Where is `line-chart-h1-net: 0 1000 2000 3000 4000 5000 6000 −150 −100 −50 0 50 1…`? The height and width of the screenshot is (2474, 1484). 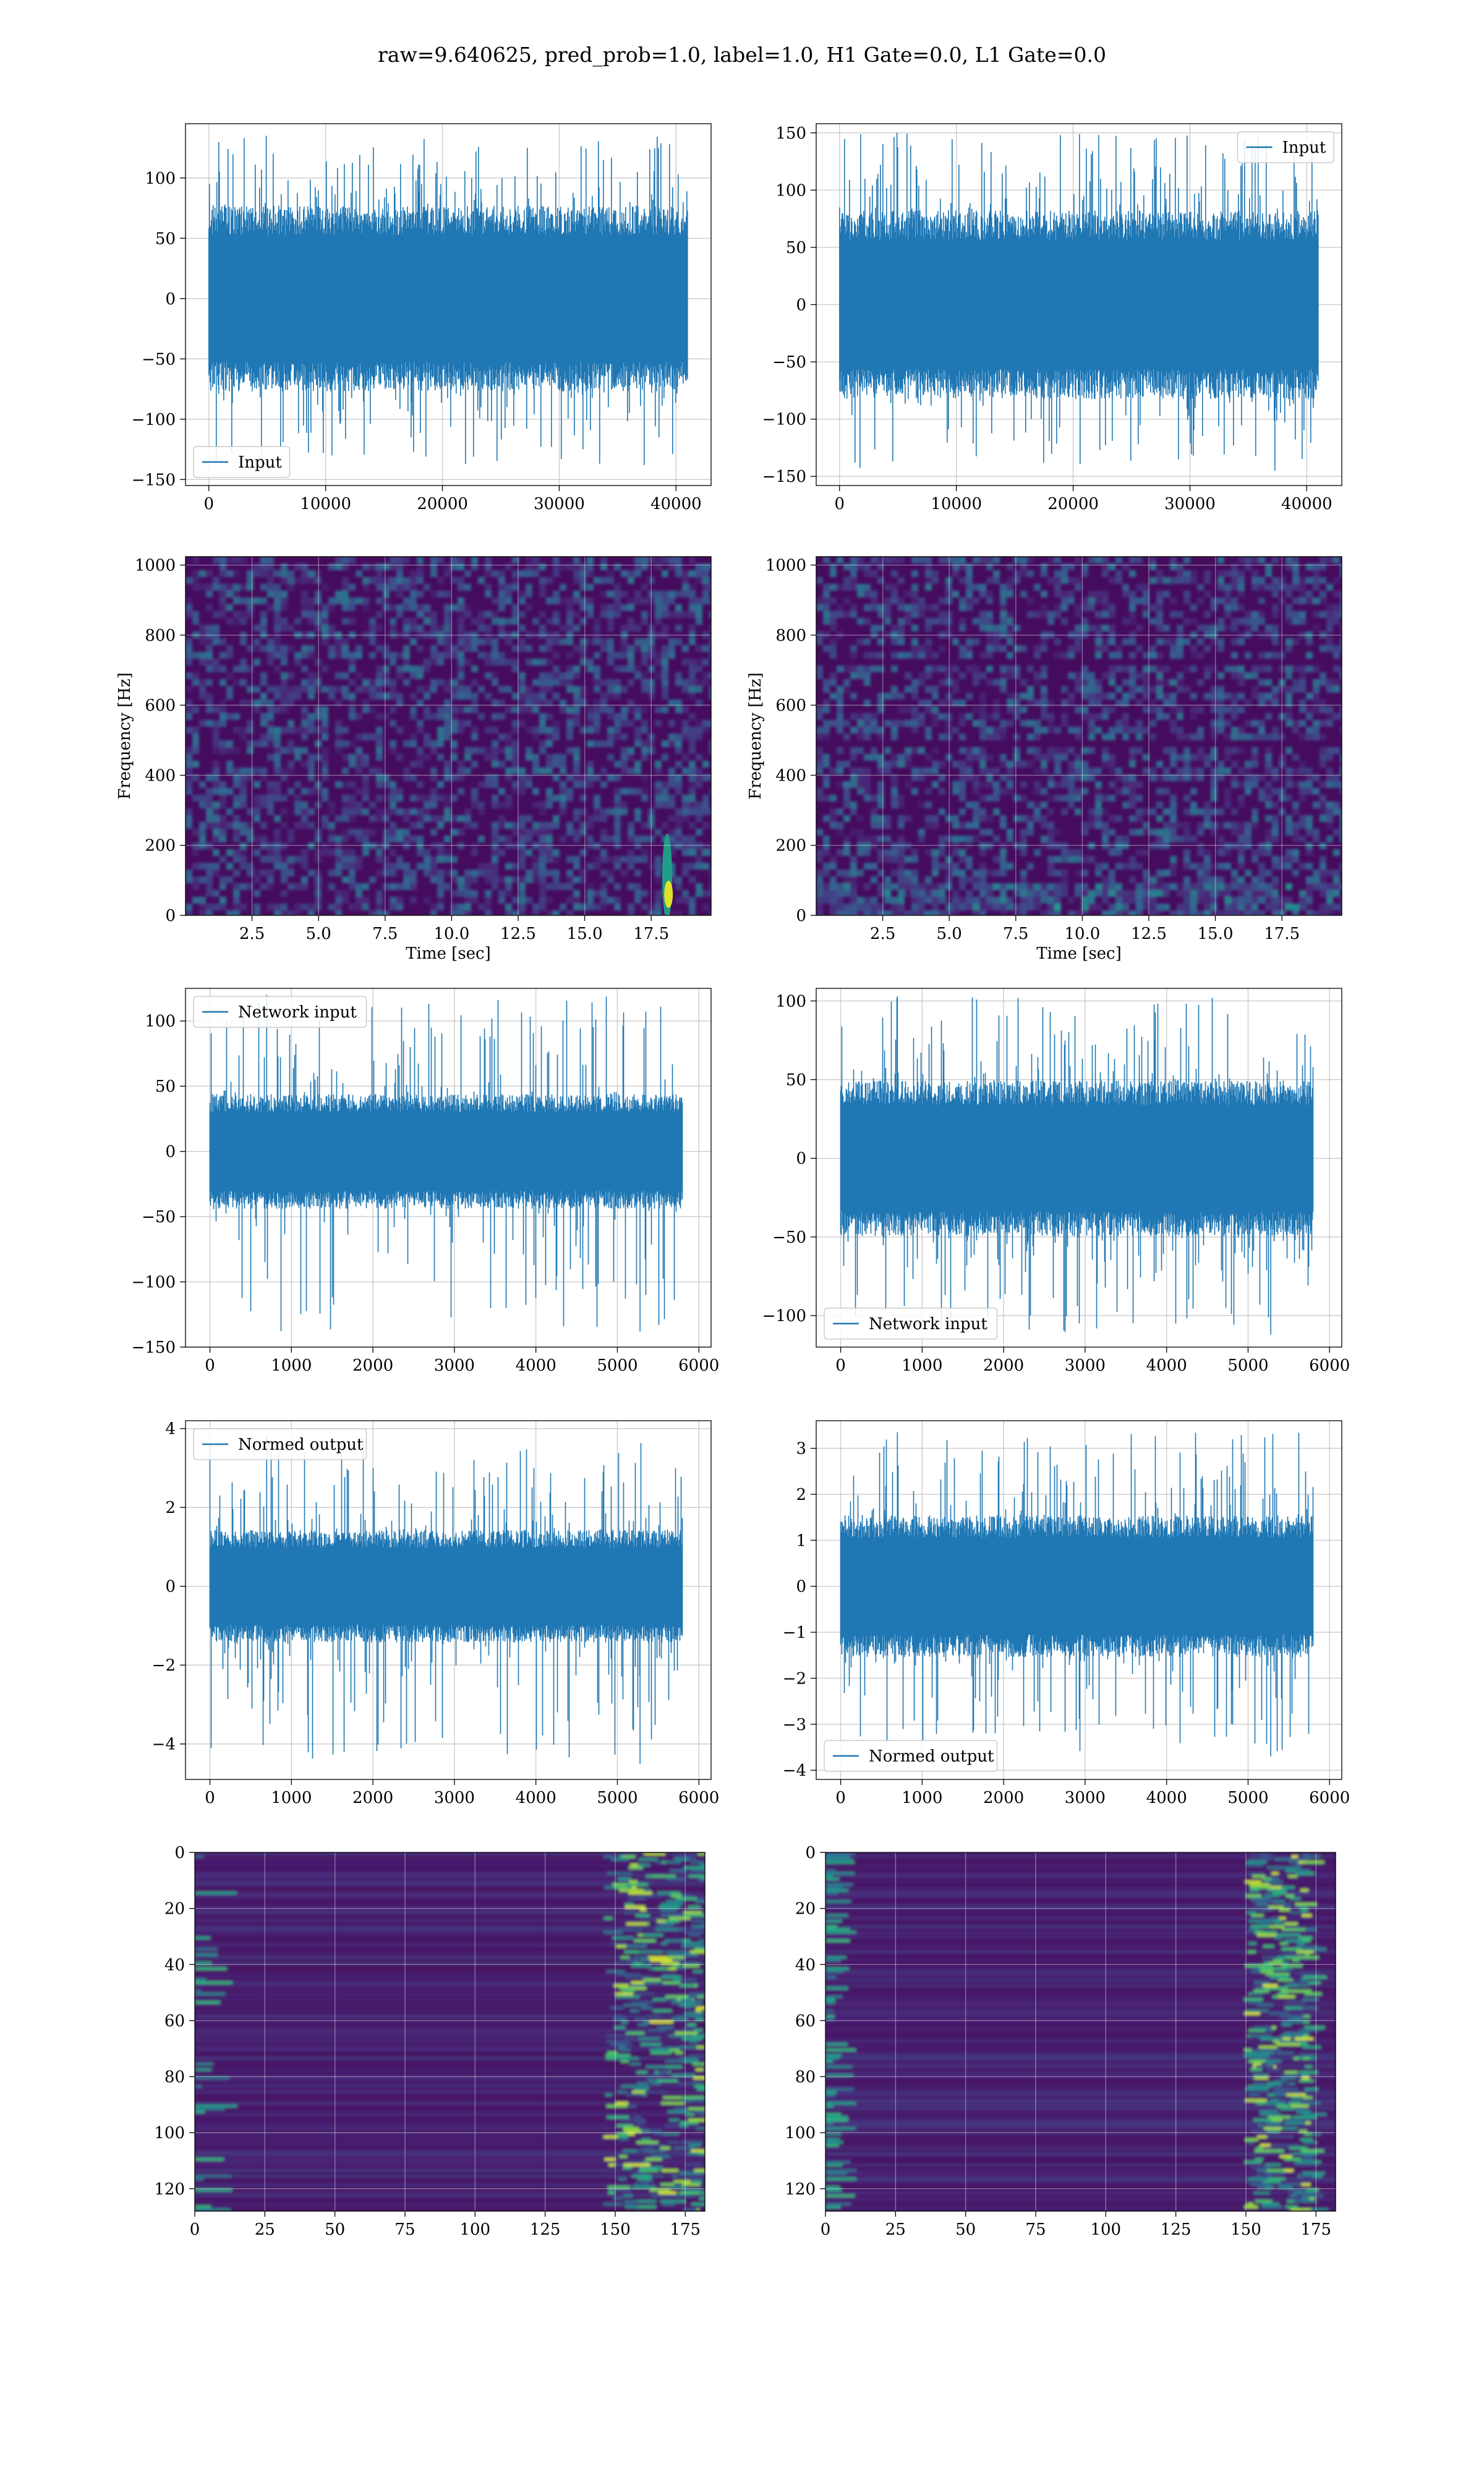
line-chart-h1-net: 0 1000 2000 3000 4000 5000 6000 −150 −100 −50 0 50 1… is located at coordinates (425, 1181).